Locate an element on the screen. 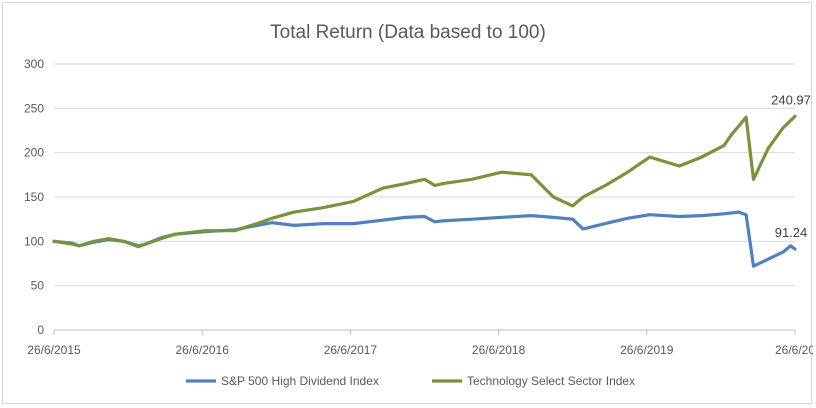 This screenshot has height=408, width=816. y-tick-label: 150 is located at coordinates (34, 197).